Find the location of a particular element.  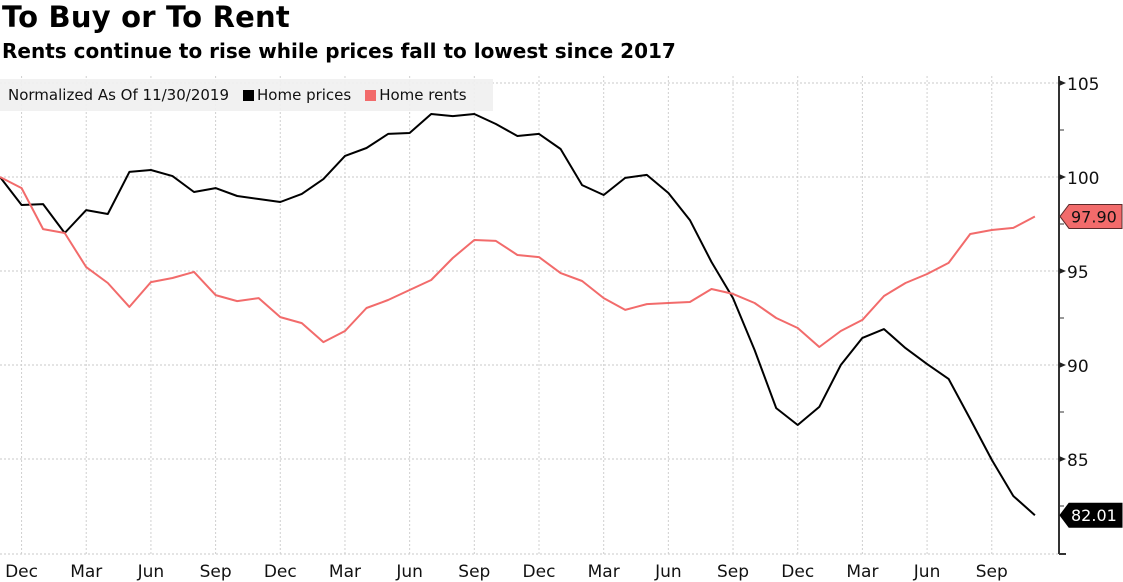

chart-title: To Buy or To Rent is located at coordinates (146, 17).